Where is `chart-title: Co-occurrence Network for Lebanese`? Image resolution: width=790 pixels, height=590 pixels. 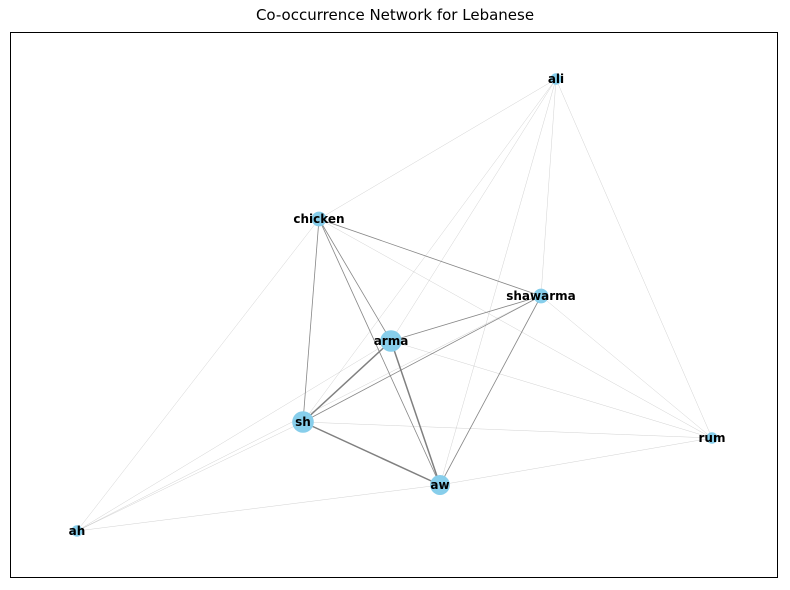 chart-title: Co-occurrence Network for Lebanese is located at coordinates (395, 15).